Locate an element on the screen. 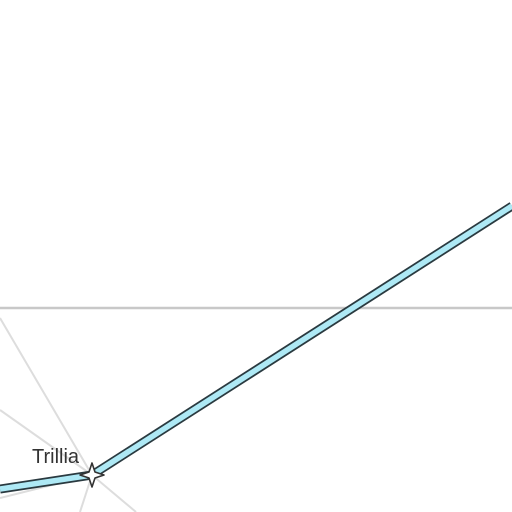 The image size is (512, 512). place-label-trillia: Trillia is located at coordinates (56, 457).